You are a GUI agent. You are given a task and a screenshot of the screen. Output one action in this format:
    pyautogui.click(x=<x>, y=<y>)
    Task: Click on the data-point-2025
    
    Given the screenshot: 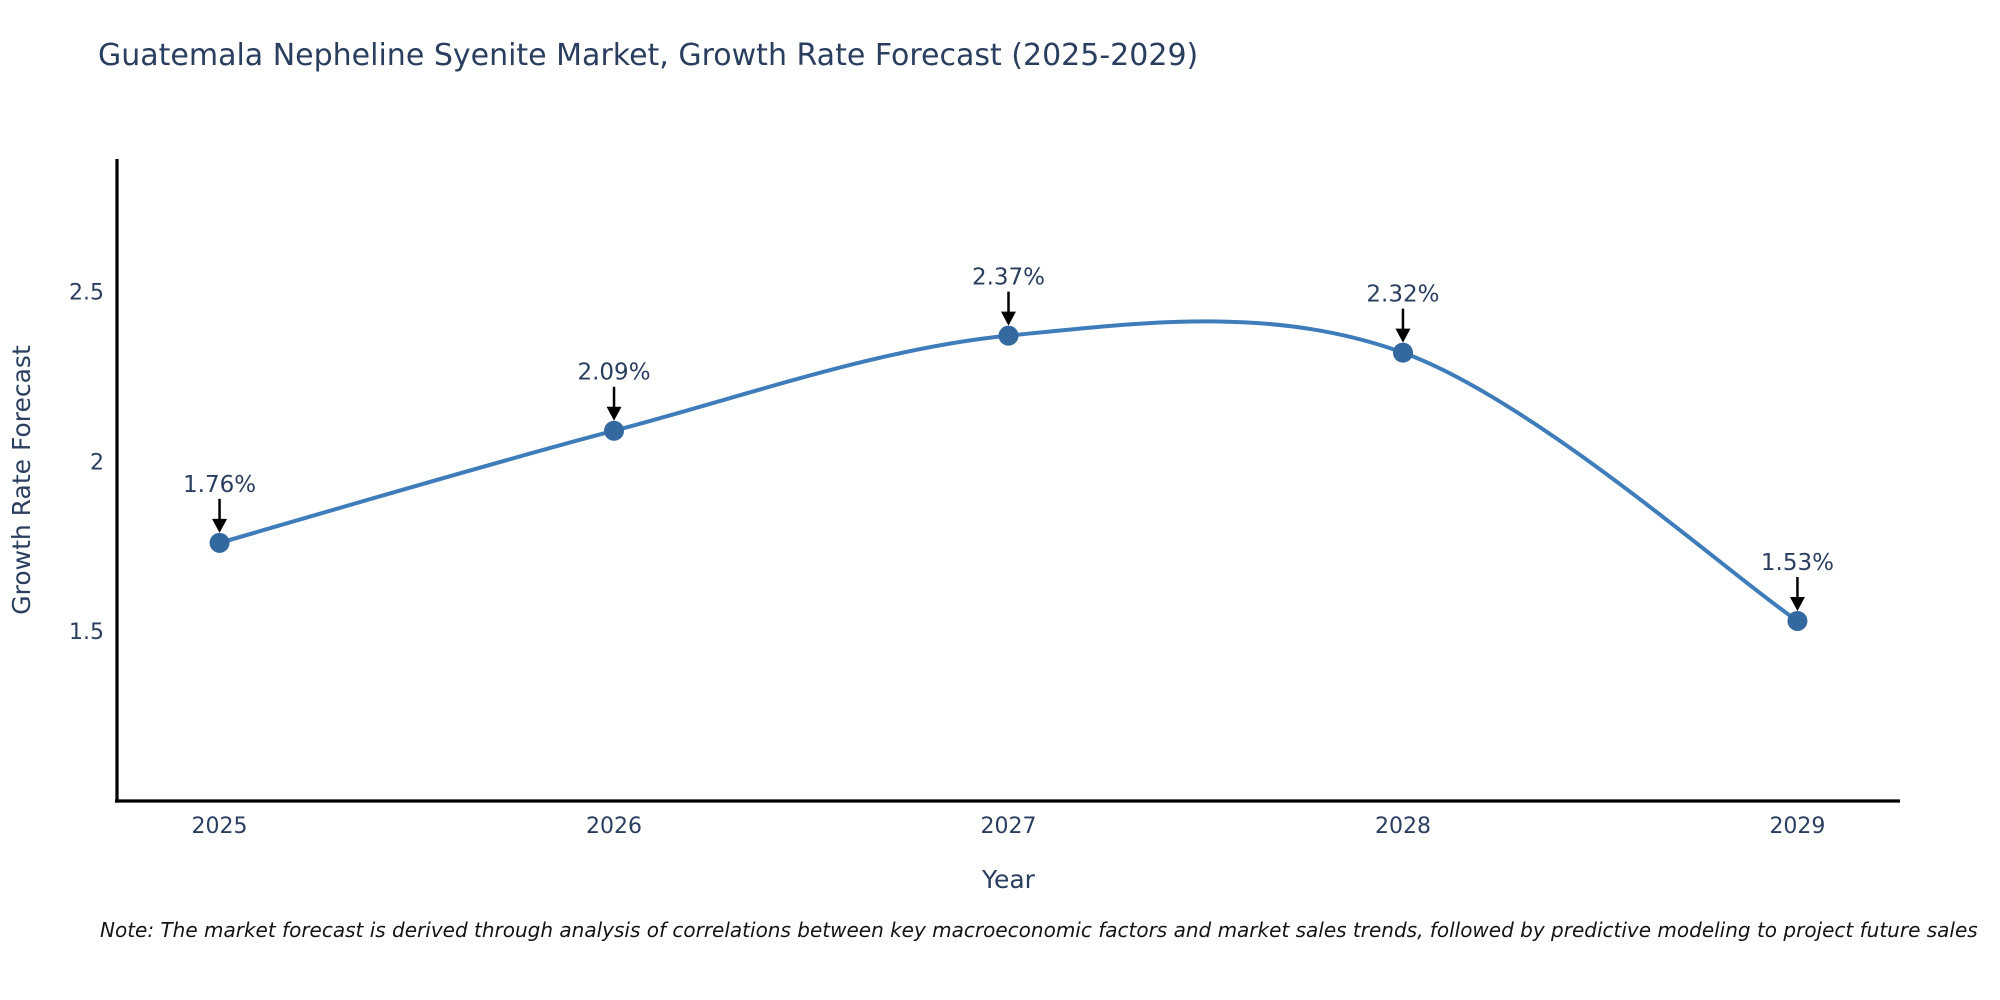 What is the action you would take?
    pyautogui.click(x=219, y=542)
    